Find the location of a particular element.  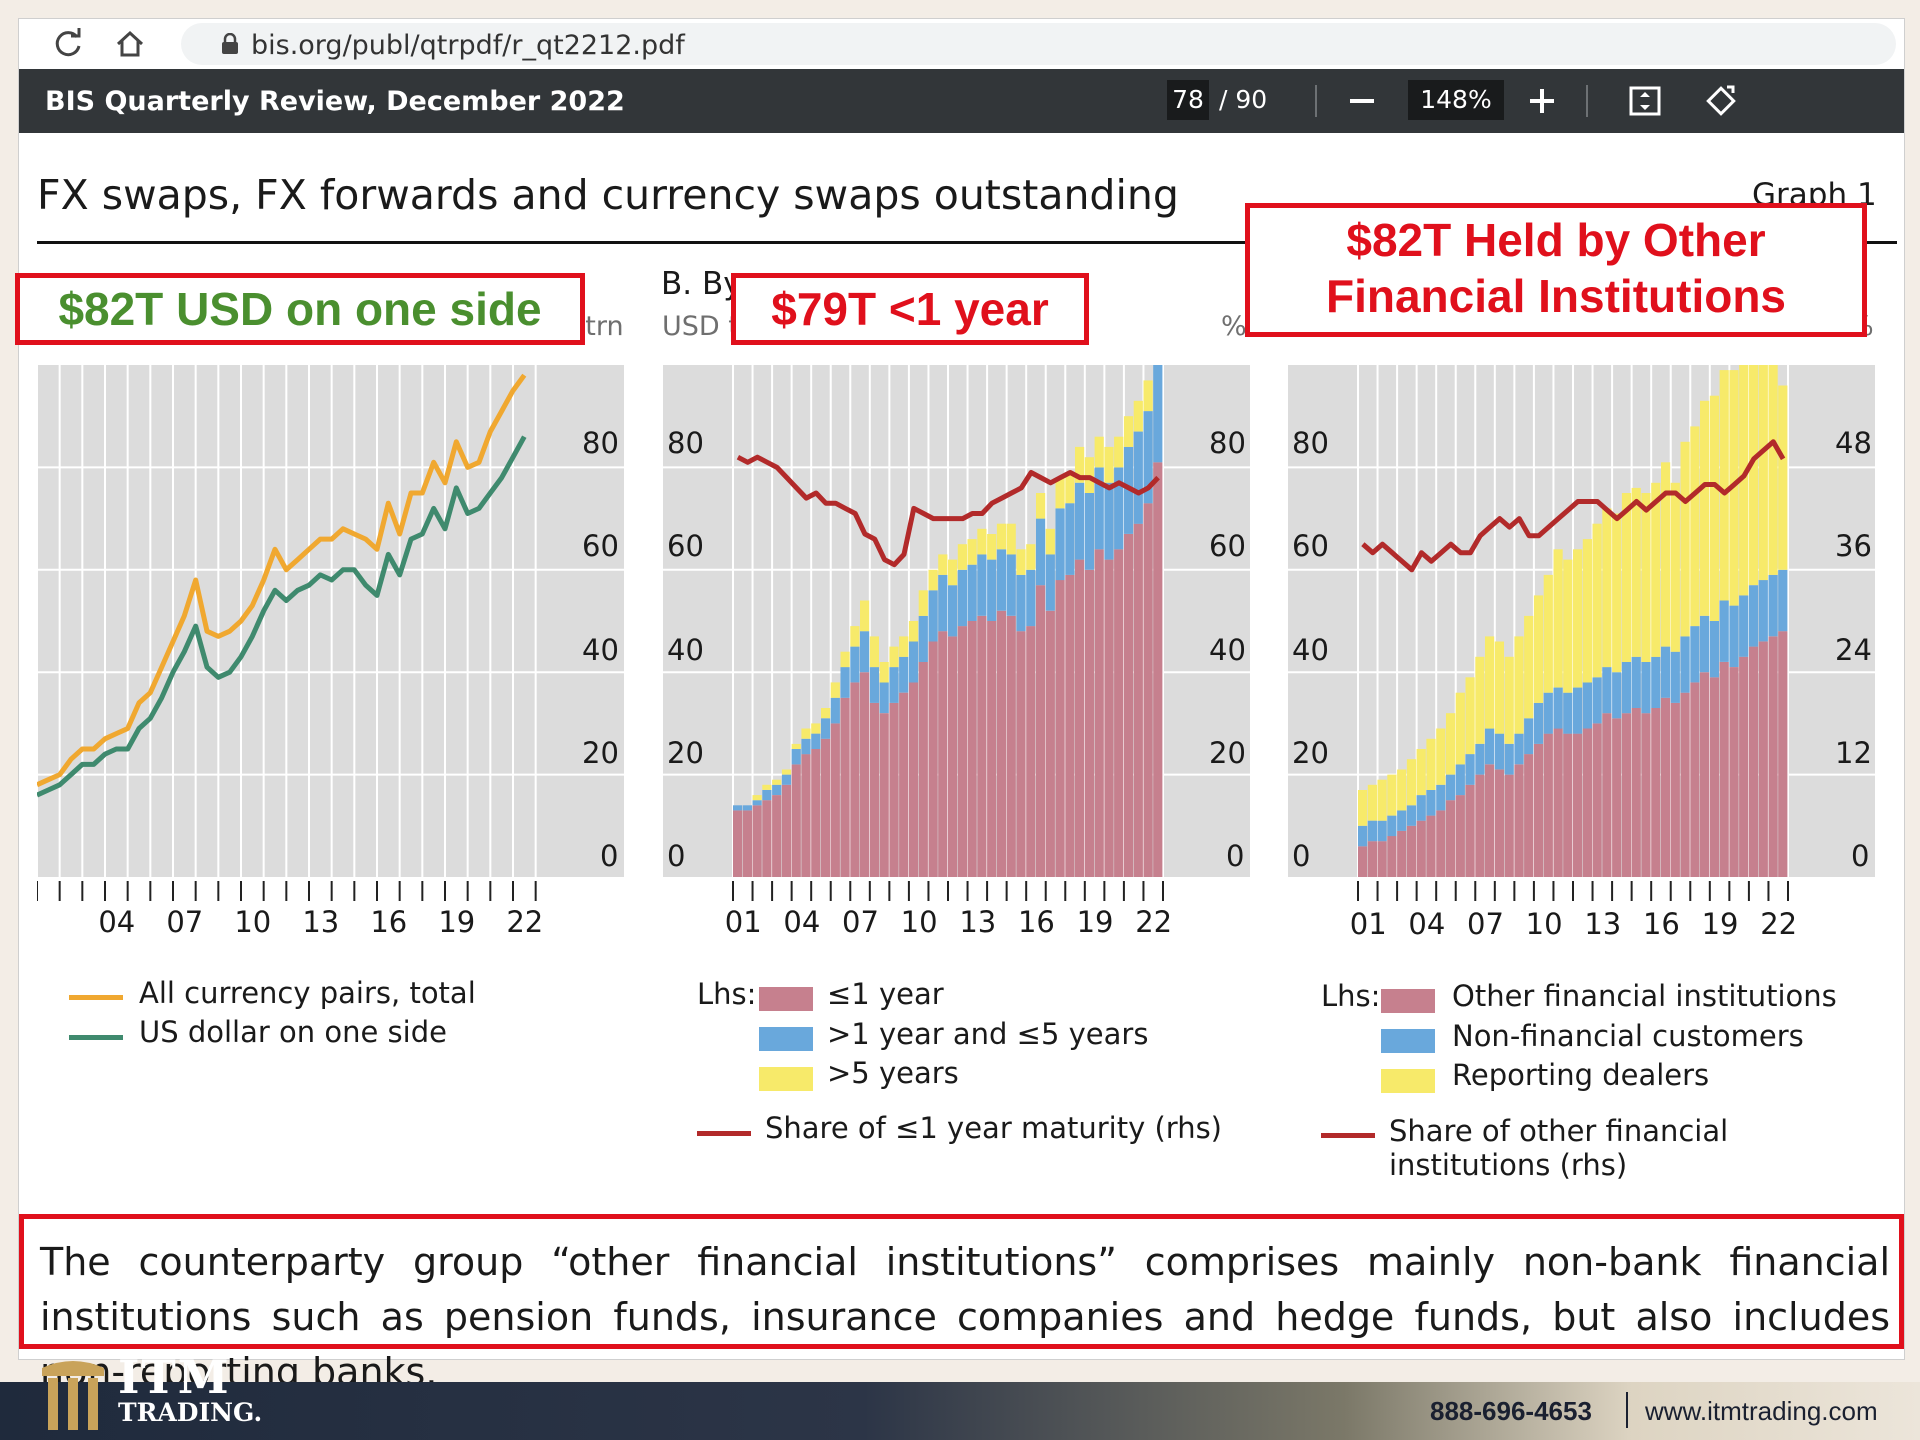

address-bar: bis.org/publ/qtrpdf/r_qt2212.pdf is located at coordinates (961, 44).